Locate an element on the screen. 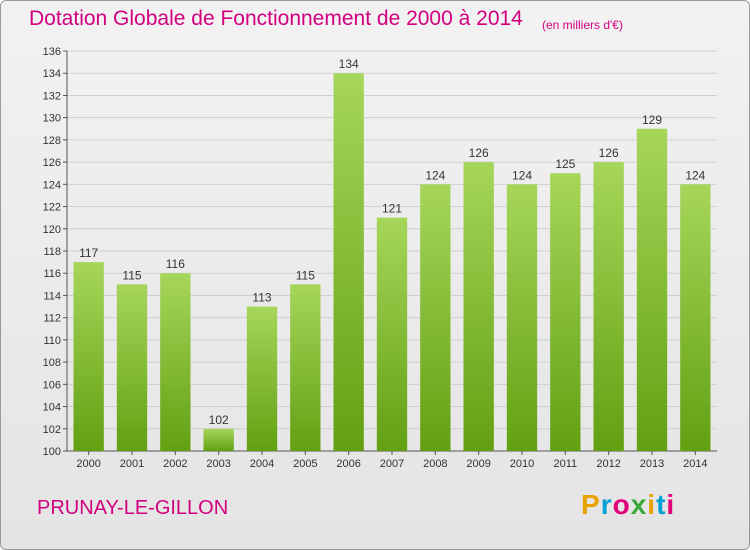  x-tick-label: 2010 is located at coordinates (522, 464).